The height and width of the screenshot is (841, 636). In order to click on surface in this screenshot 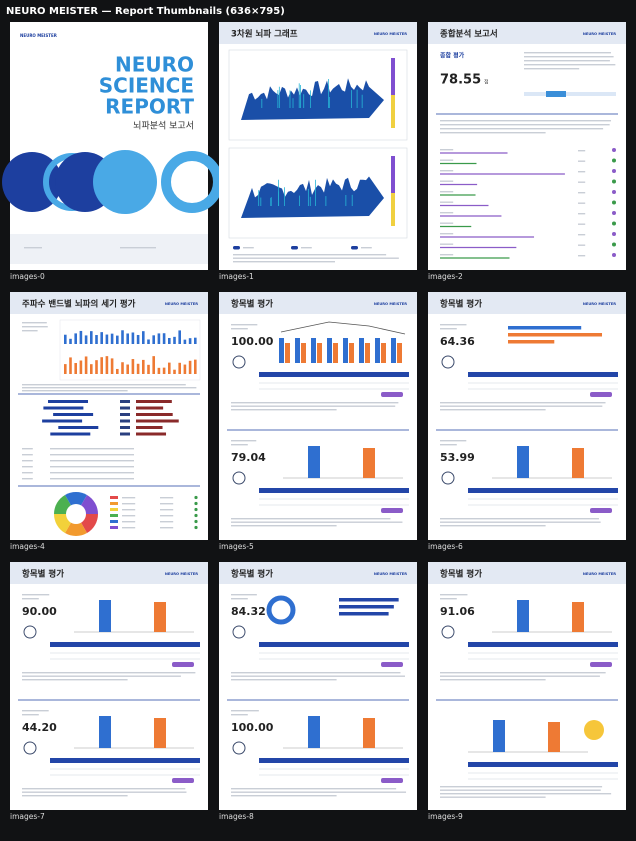, I will do `click(312, 99)`.